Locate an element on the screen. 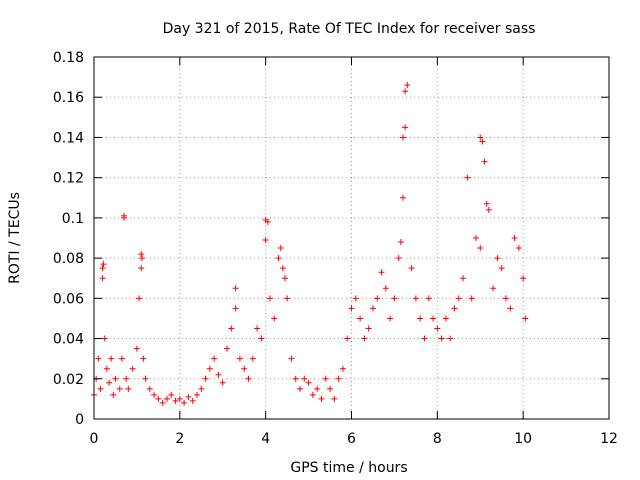  y-tick-label: 0 is located at coordinates (79, 420).